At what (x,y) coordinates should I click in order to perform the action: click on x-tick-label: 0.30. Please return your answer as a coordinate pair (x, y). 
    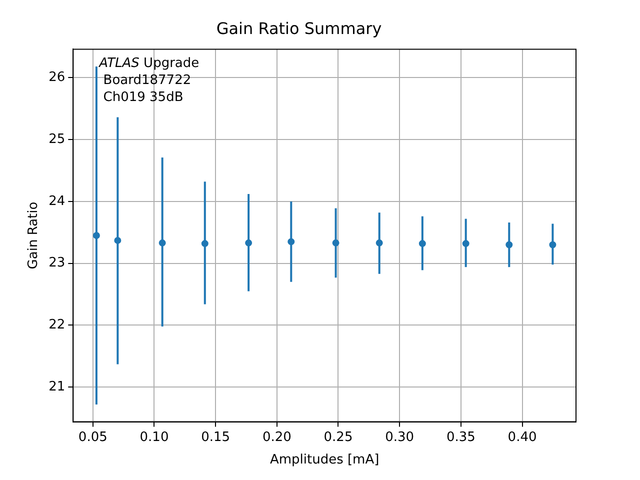
    Looking at the image, I should click on (399, 437).